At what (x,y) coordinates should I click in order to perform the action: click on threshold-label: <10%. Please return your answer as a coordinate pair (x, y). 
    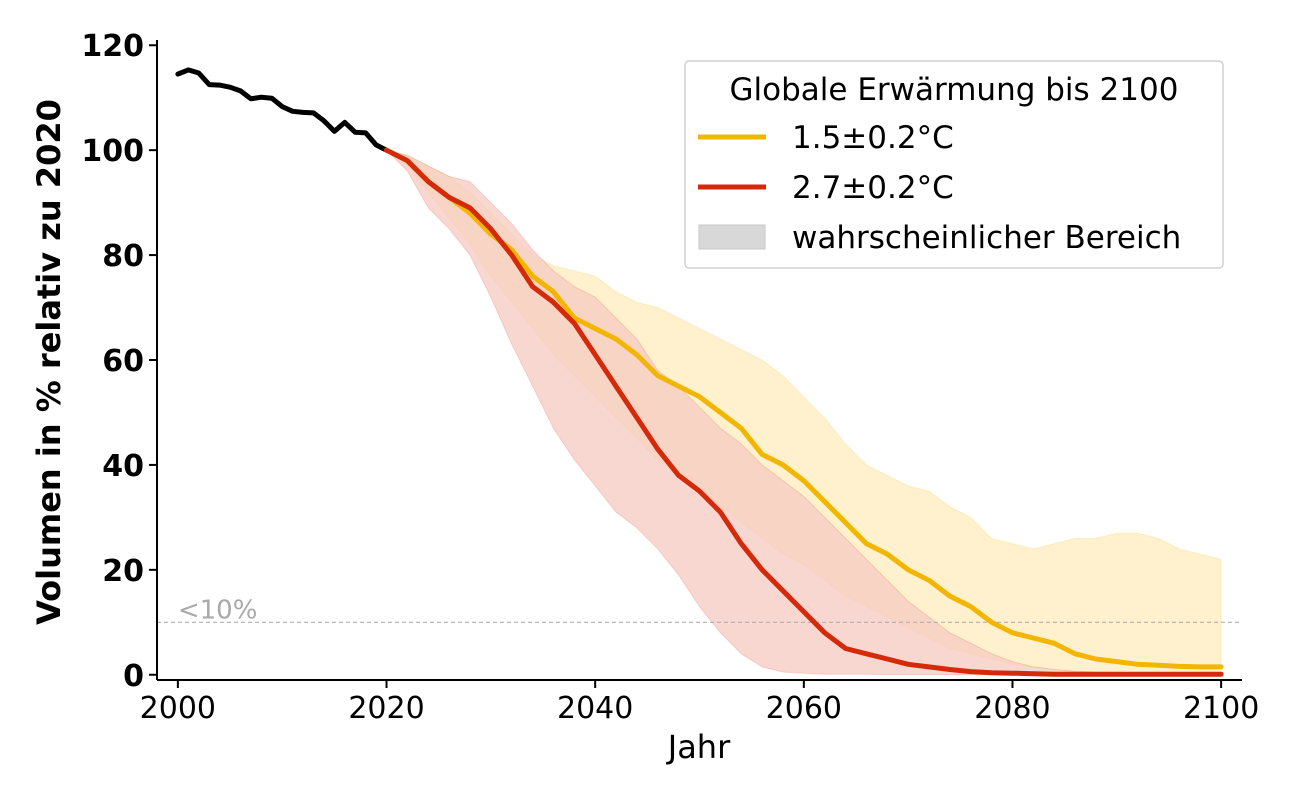
    Looking at the image, I should click on (218, 610).